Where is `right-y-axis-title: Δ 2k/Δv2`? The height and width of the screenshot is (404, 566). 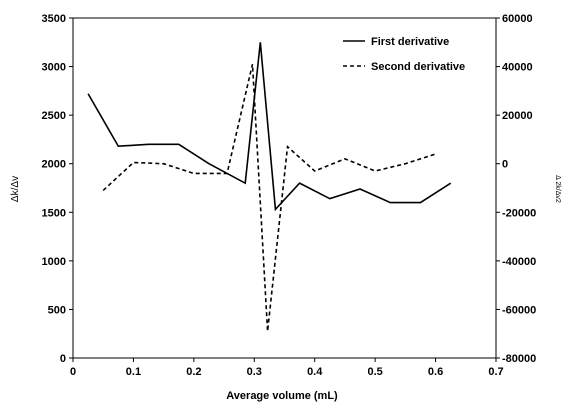
right-y-axis-title: Δ 2k/Δv2 is located at coordinates (557, 189).